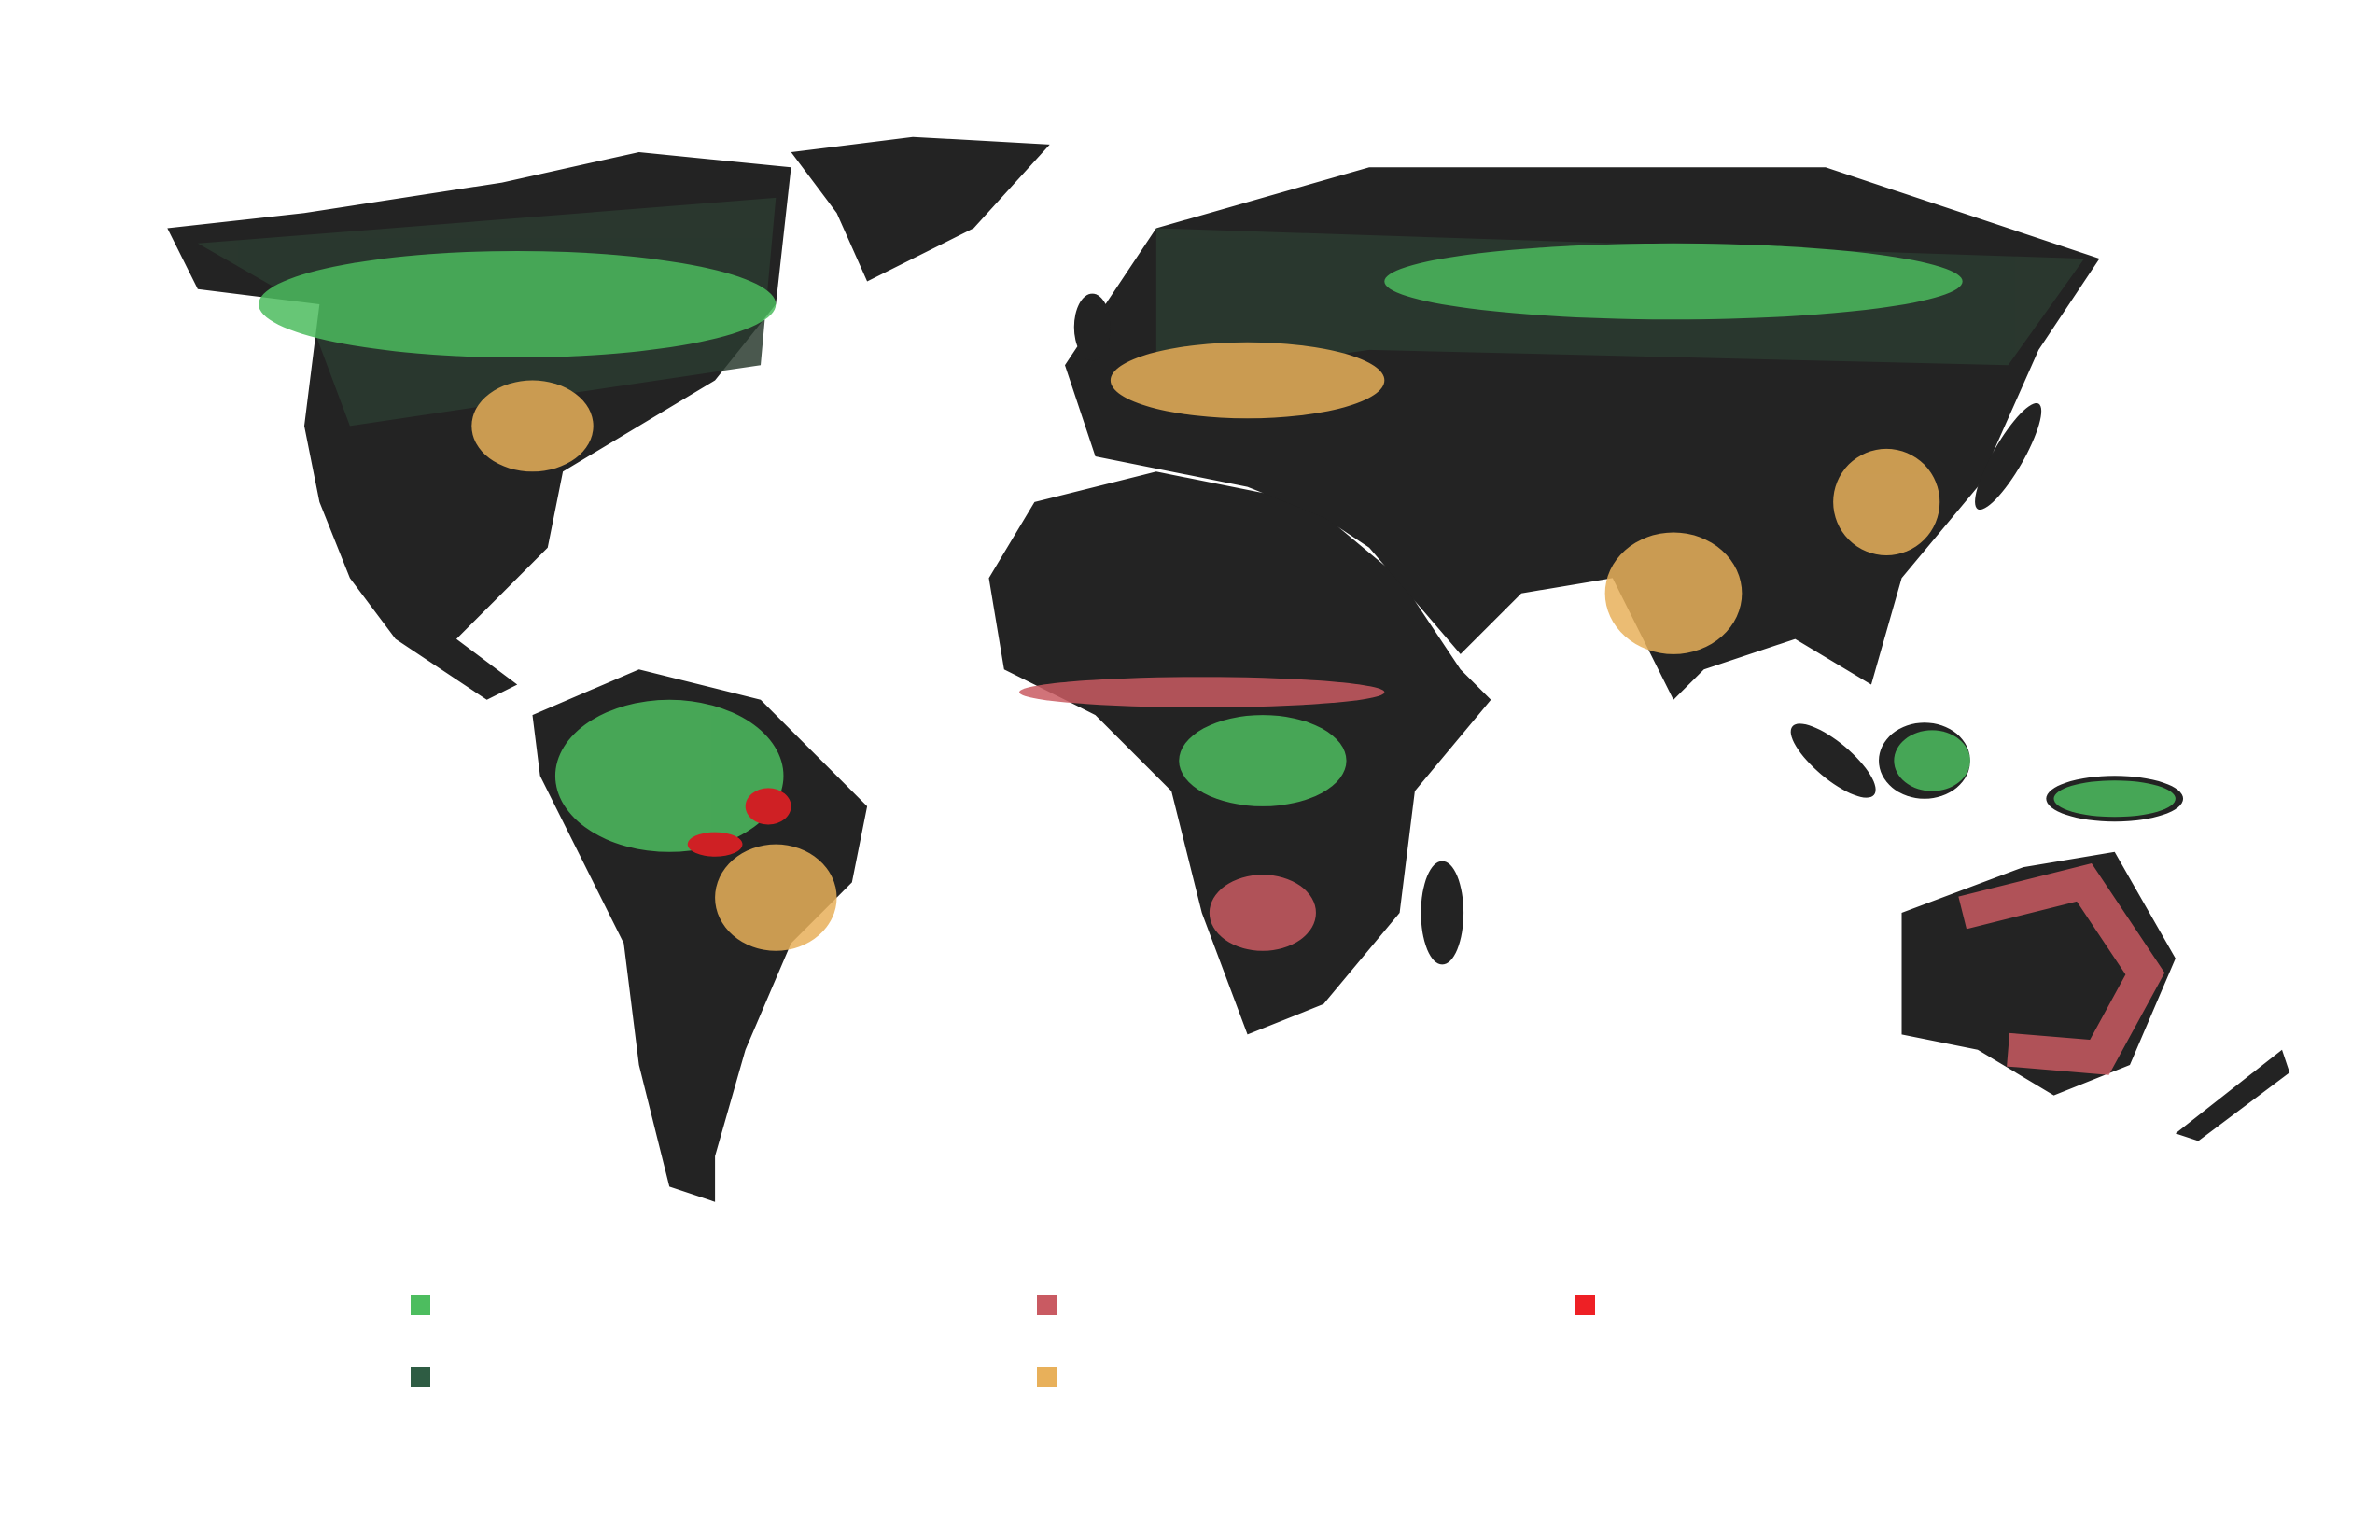 This screenshot has height=1540, width=2380. I want to click on sumatra, so click(1833, 760).